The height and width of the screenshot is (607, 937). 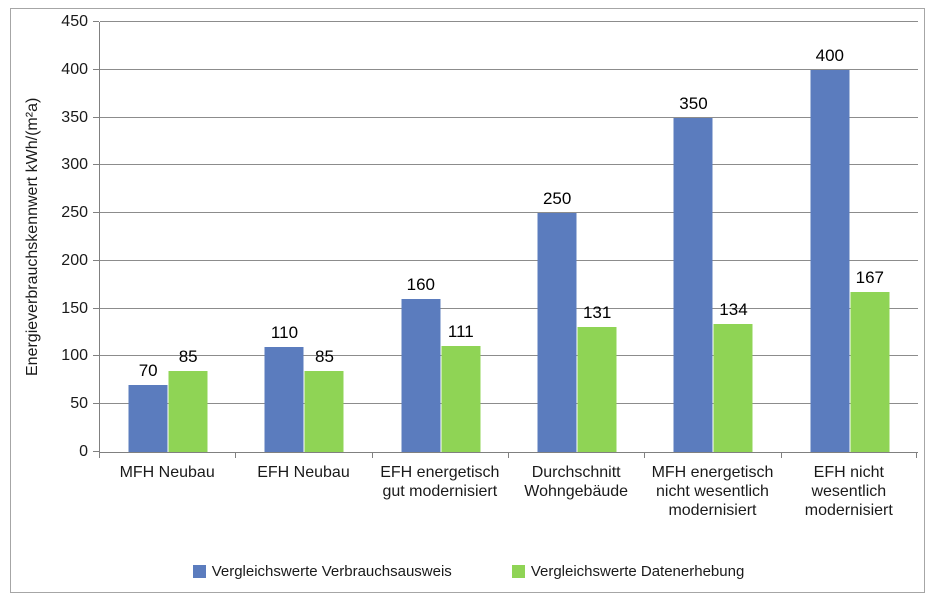 I want to click on bar-slot: 400, so click(x=830, y=237).